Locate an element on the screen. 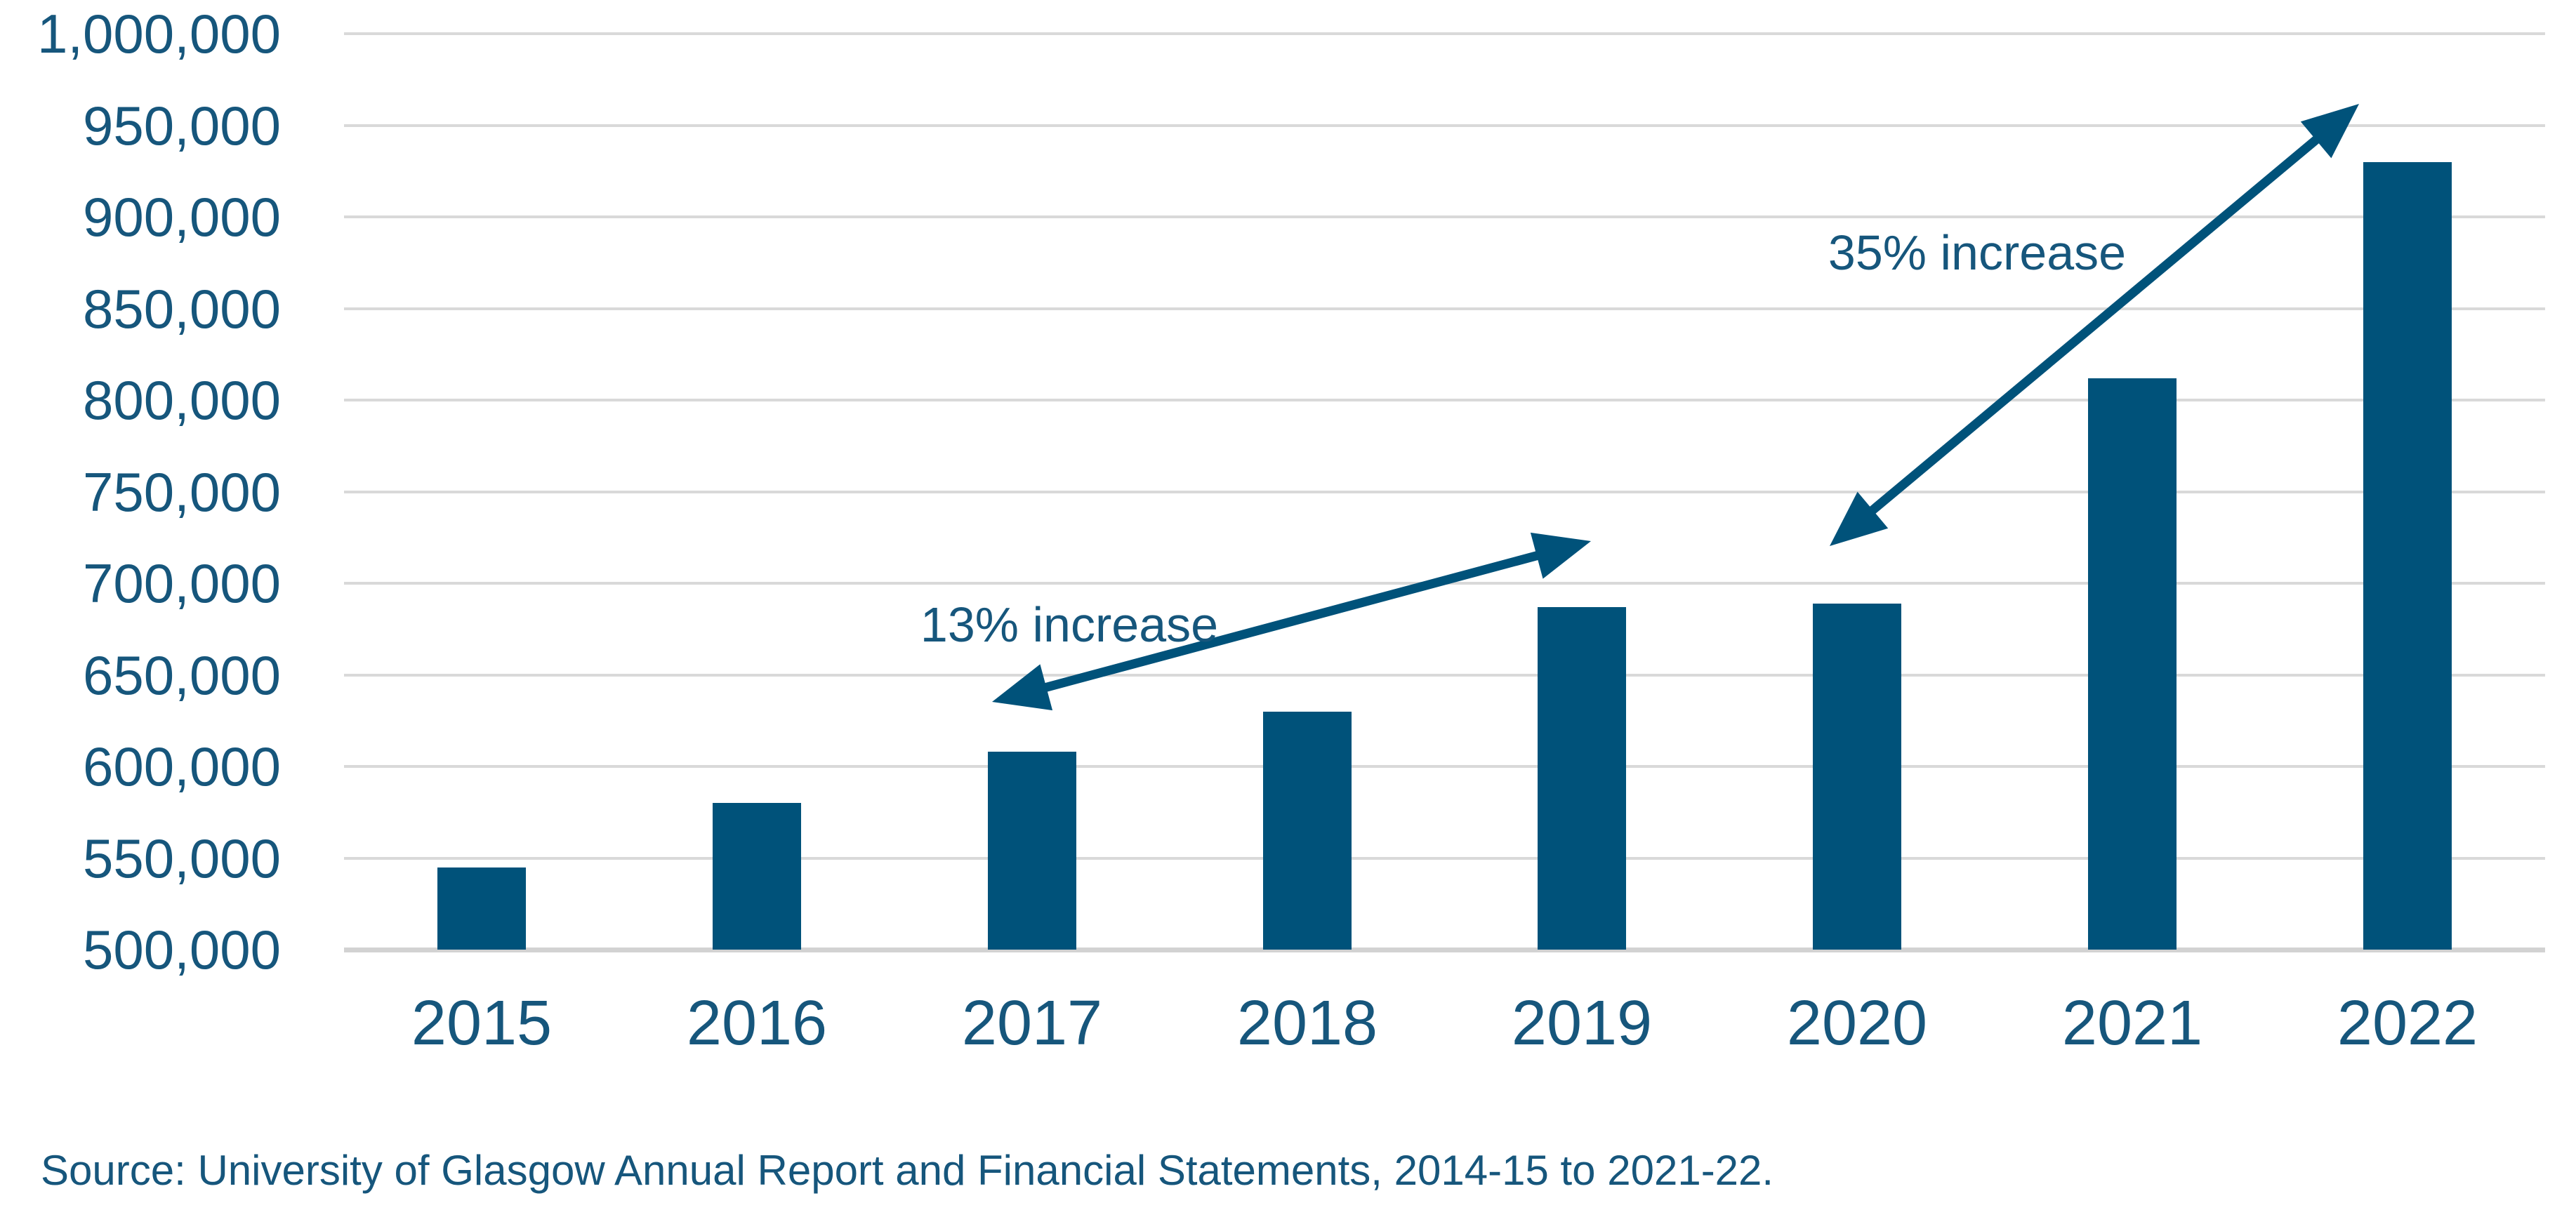  y-tick-label: 700,000 is located at coordinates (182, 583).